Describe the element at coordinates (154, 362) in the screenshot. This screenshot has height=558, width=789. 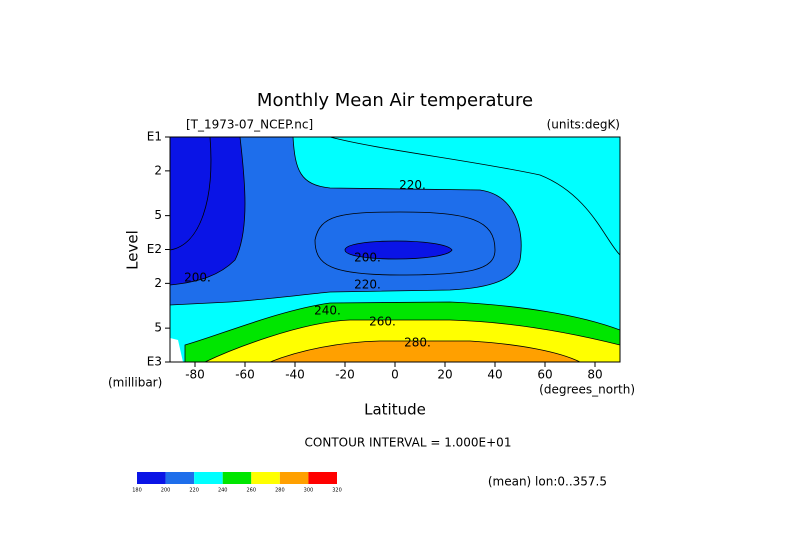
I see `y-tick-label: E3` at that location.